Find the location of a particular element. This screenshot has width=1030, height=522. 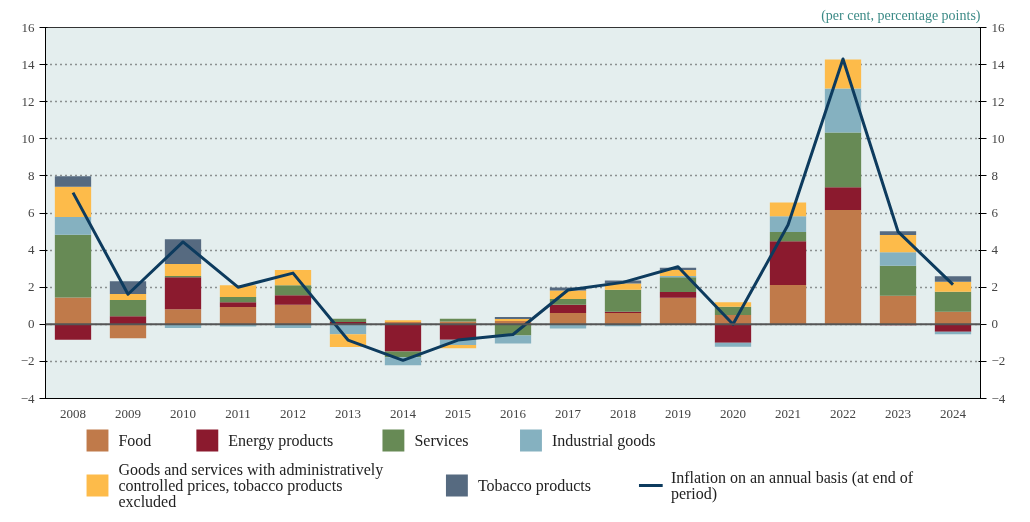

legend-label: Services is located at coordinates (441, 440).